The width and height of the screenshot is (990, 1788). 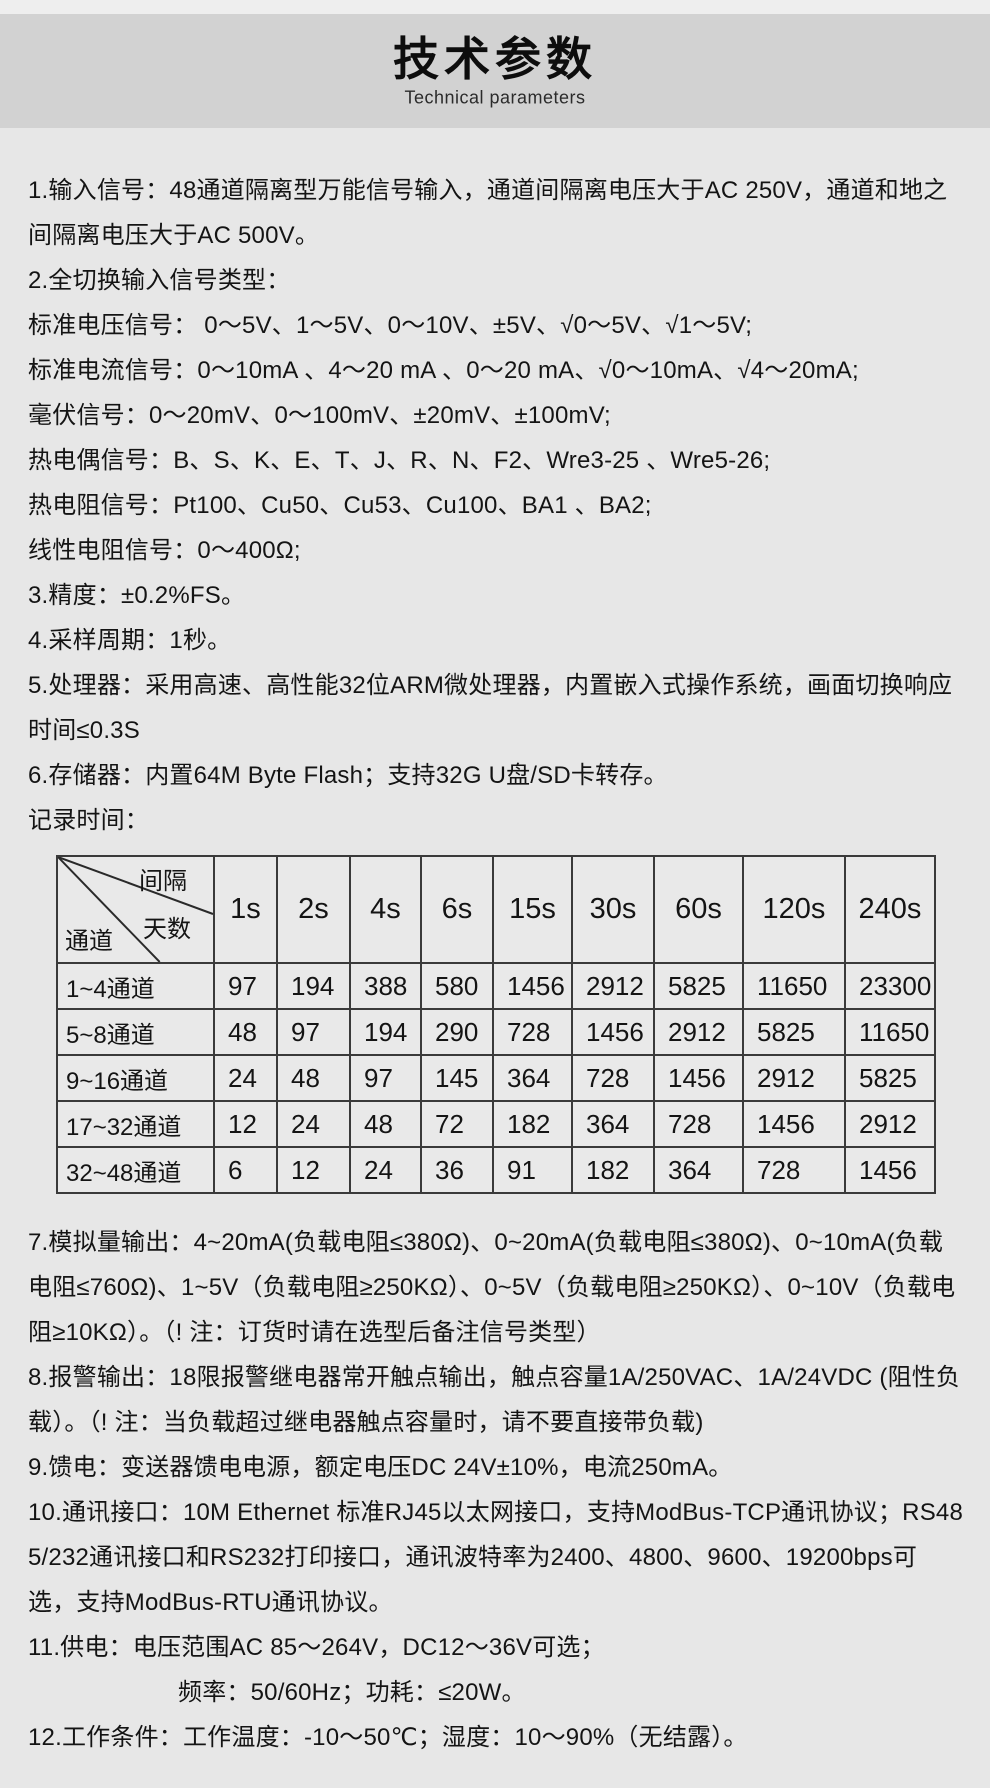 What do you see at coordinates (88, 820) in the screenshot?
I see `spec-item: 记录时间：` at bounding box center [88, 820].